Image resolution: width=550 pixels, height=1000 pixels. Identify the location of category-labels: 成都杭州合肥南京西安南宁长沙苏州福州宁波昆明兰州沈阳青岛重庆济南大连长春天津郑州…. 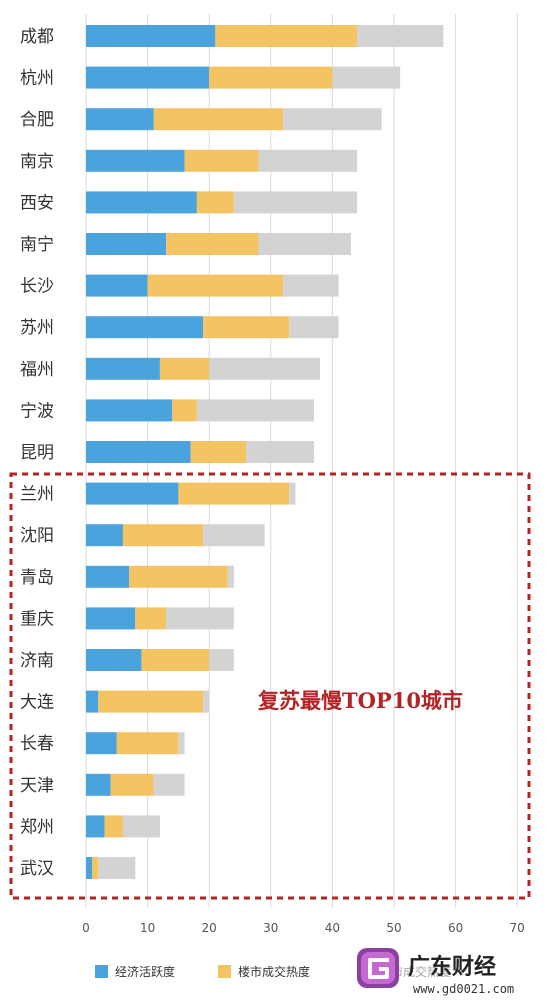
(37, 453).